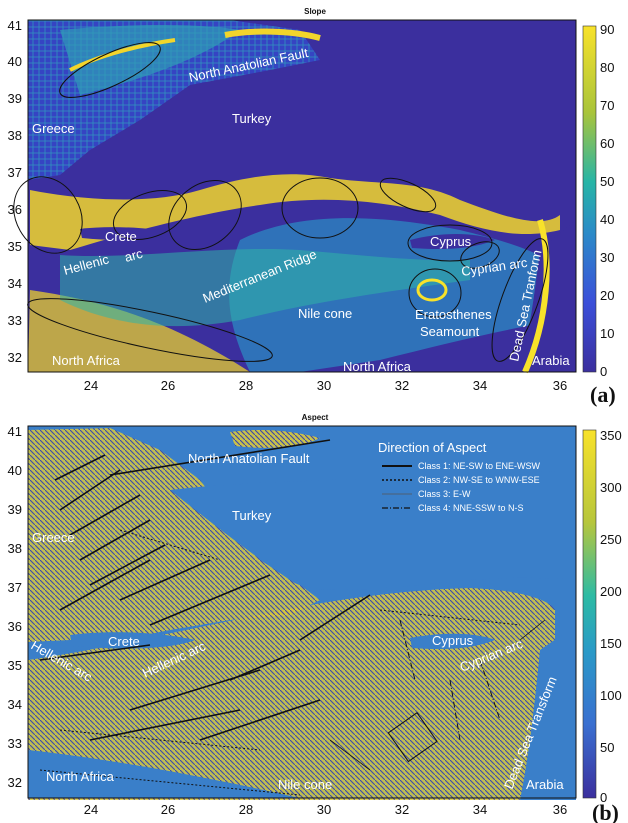 This screenshot has height=823, width=628. What do you see at coordinates (471, 508) in the screenshot?
I see `legend-item-class-4: Class 4: NNE-SSW to N-S` at bounding box center [471, 508].